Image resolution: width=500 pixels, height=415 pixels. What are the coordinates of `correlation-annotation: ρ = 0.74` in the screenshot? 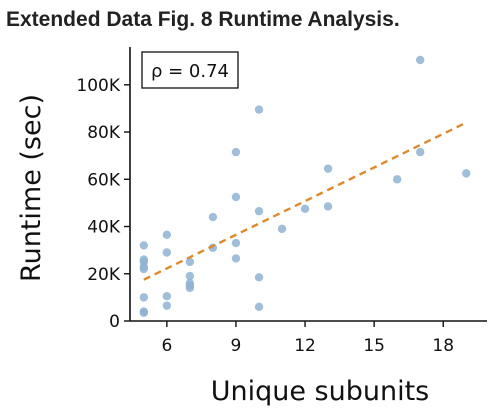 It's located at (190, 71).